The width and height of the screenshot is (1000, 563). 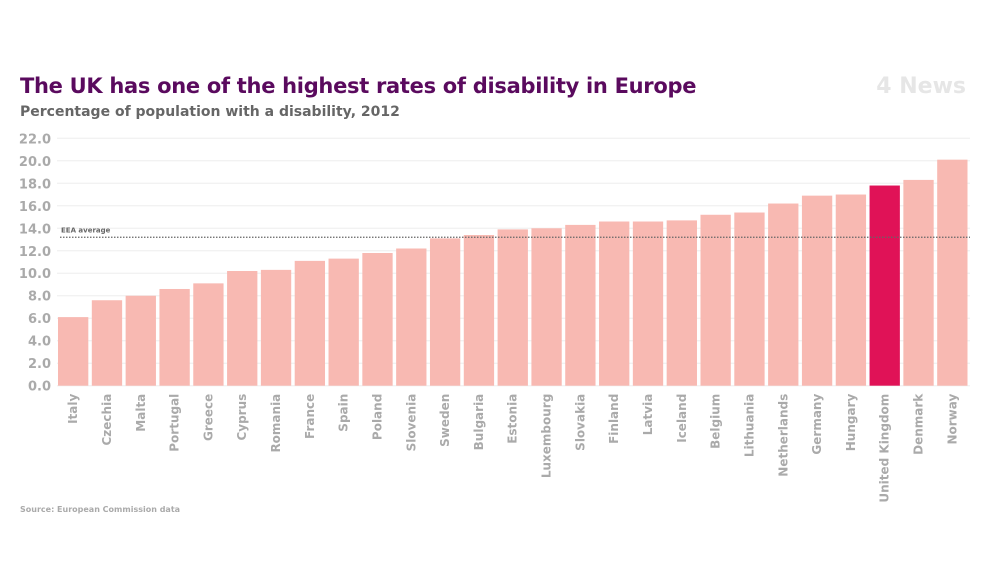 What do you see at coordinates (479, 422) in the screenshot?
I see `x-tick-label: Bulgaria` at bounding box center [479, 422].